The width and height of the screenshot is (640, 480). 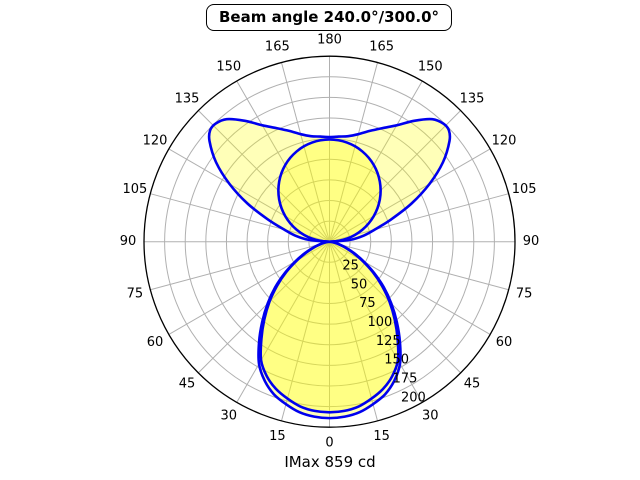 What do you see at coordinates (329, 443) in the screenshot?
I see `theta-tick-label: 0` at bounding box center [329, 443].